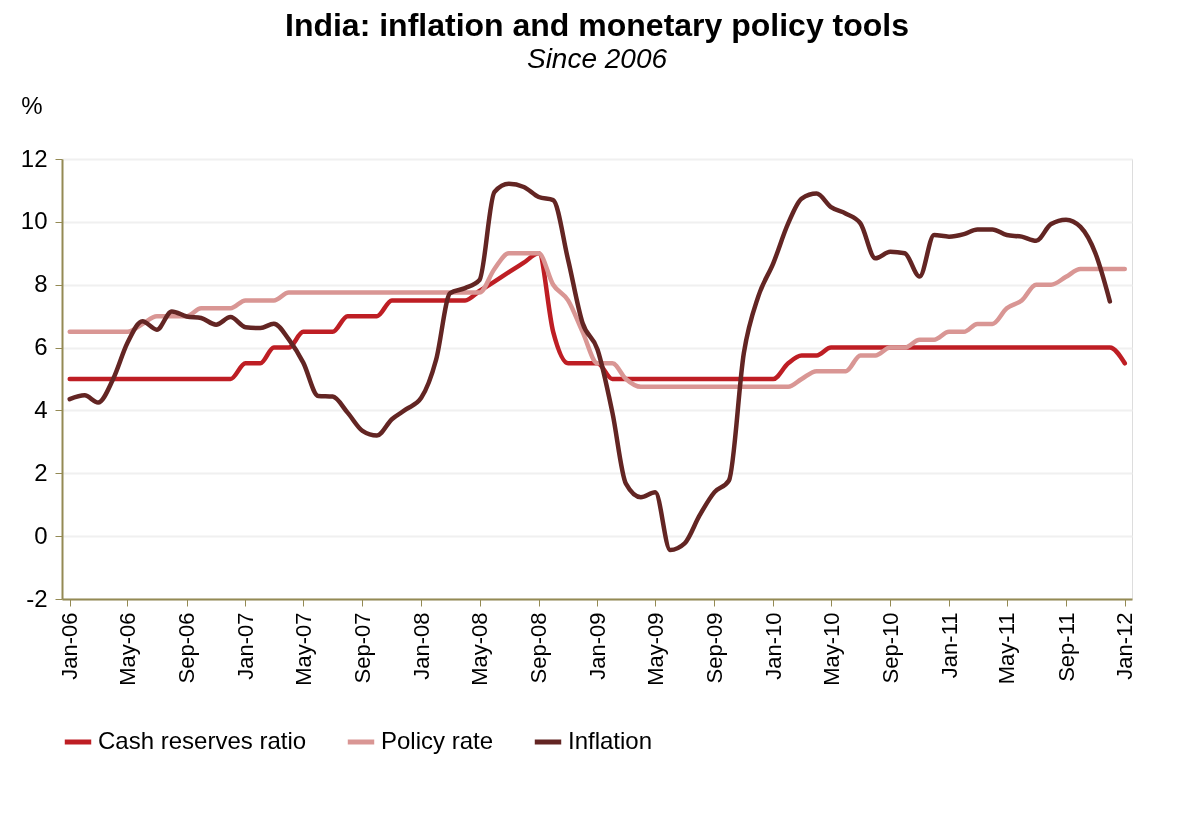 The width and height of the screenshot is (1198, 822). I want to click on y-tick-label: 8, so click(41, 284).